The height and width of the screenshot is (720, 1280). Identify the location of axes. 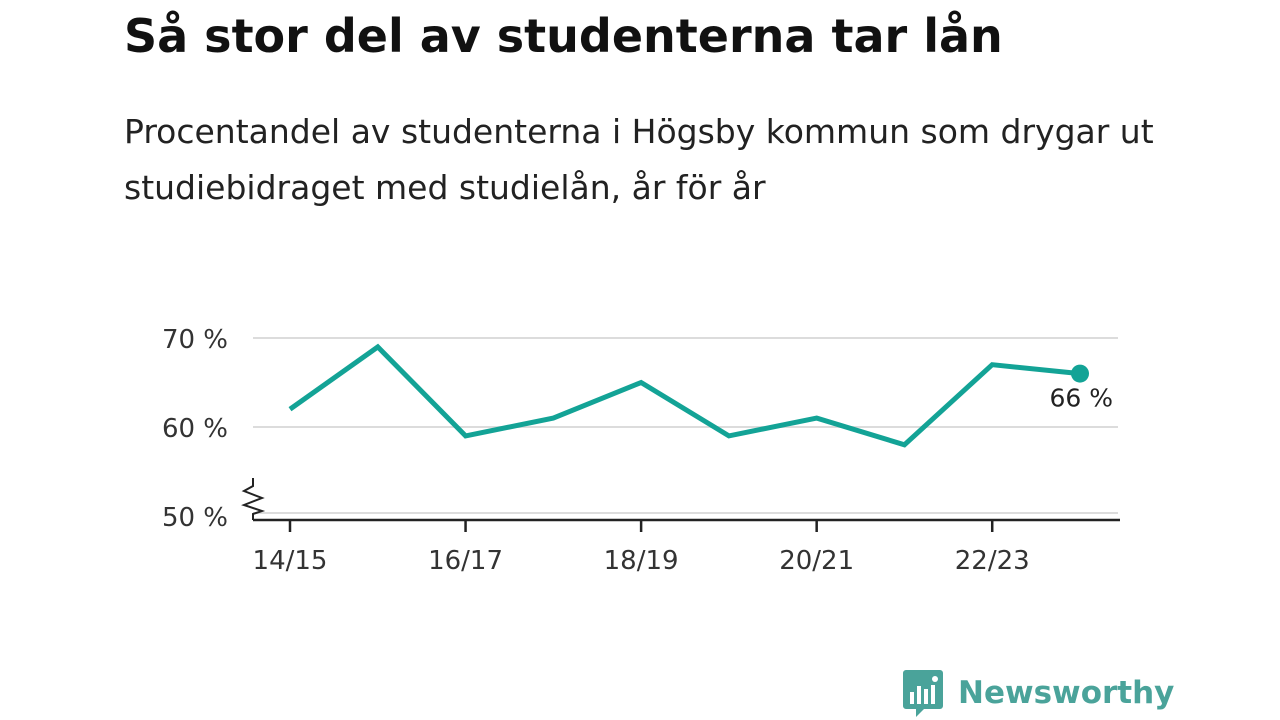
(680, 505).